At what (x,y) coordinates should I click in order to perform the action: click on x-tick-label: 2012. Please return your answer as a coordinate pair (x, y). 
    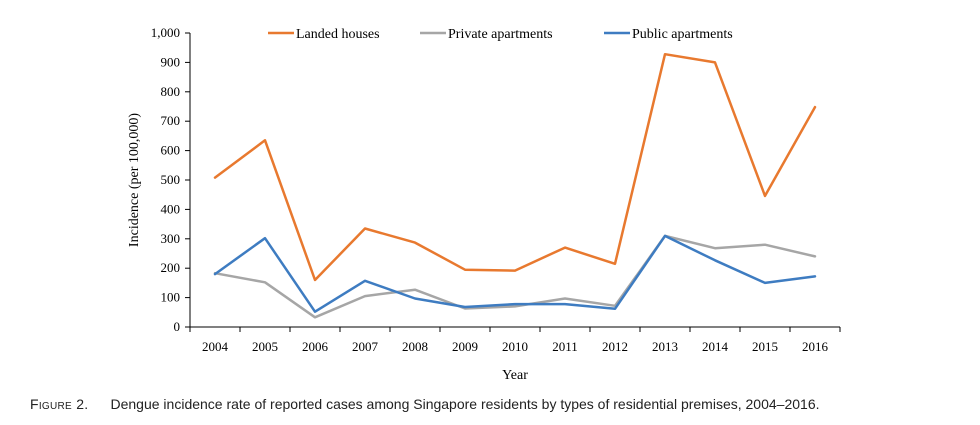
    Looking at the image, I should click on (615, 346).